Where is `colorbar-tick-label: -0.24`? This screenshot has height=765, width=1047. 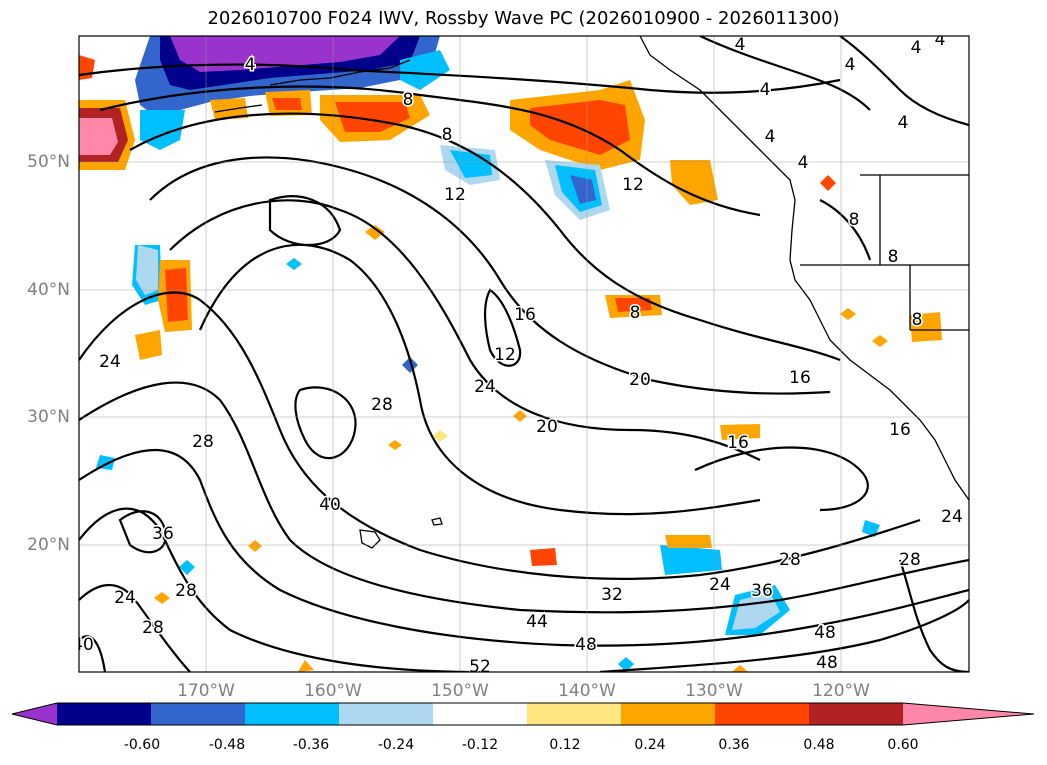
colorbar-tick-label: -0.24 is located at coordinates (396, 745).